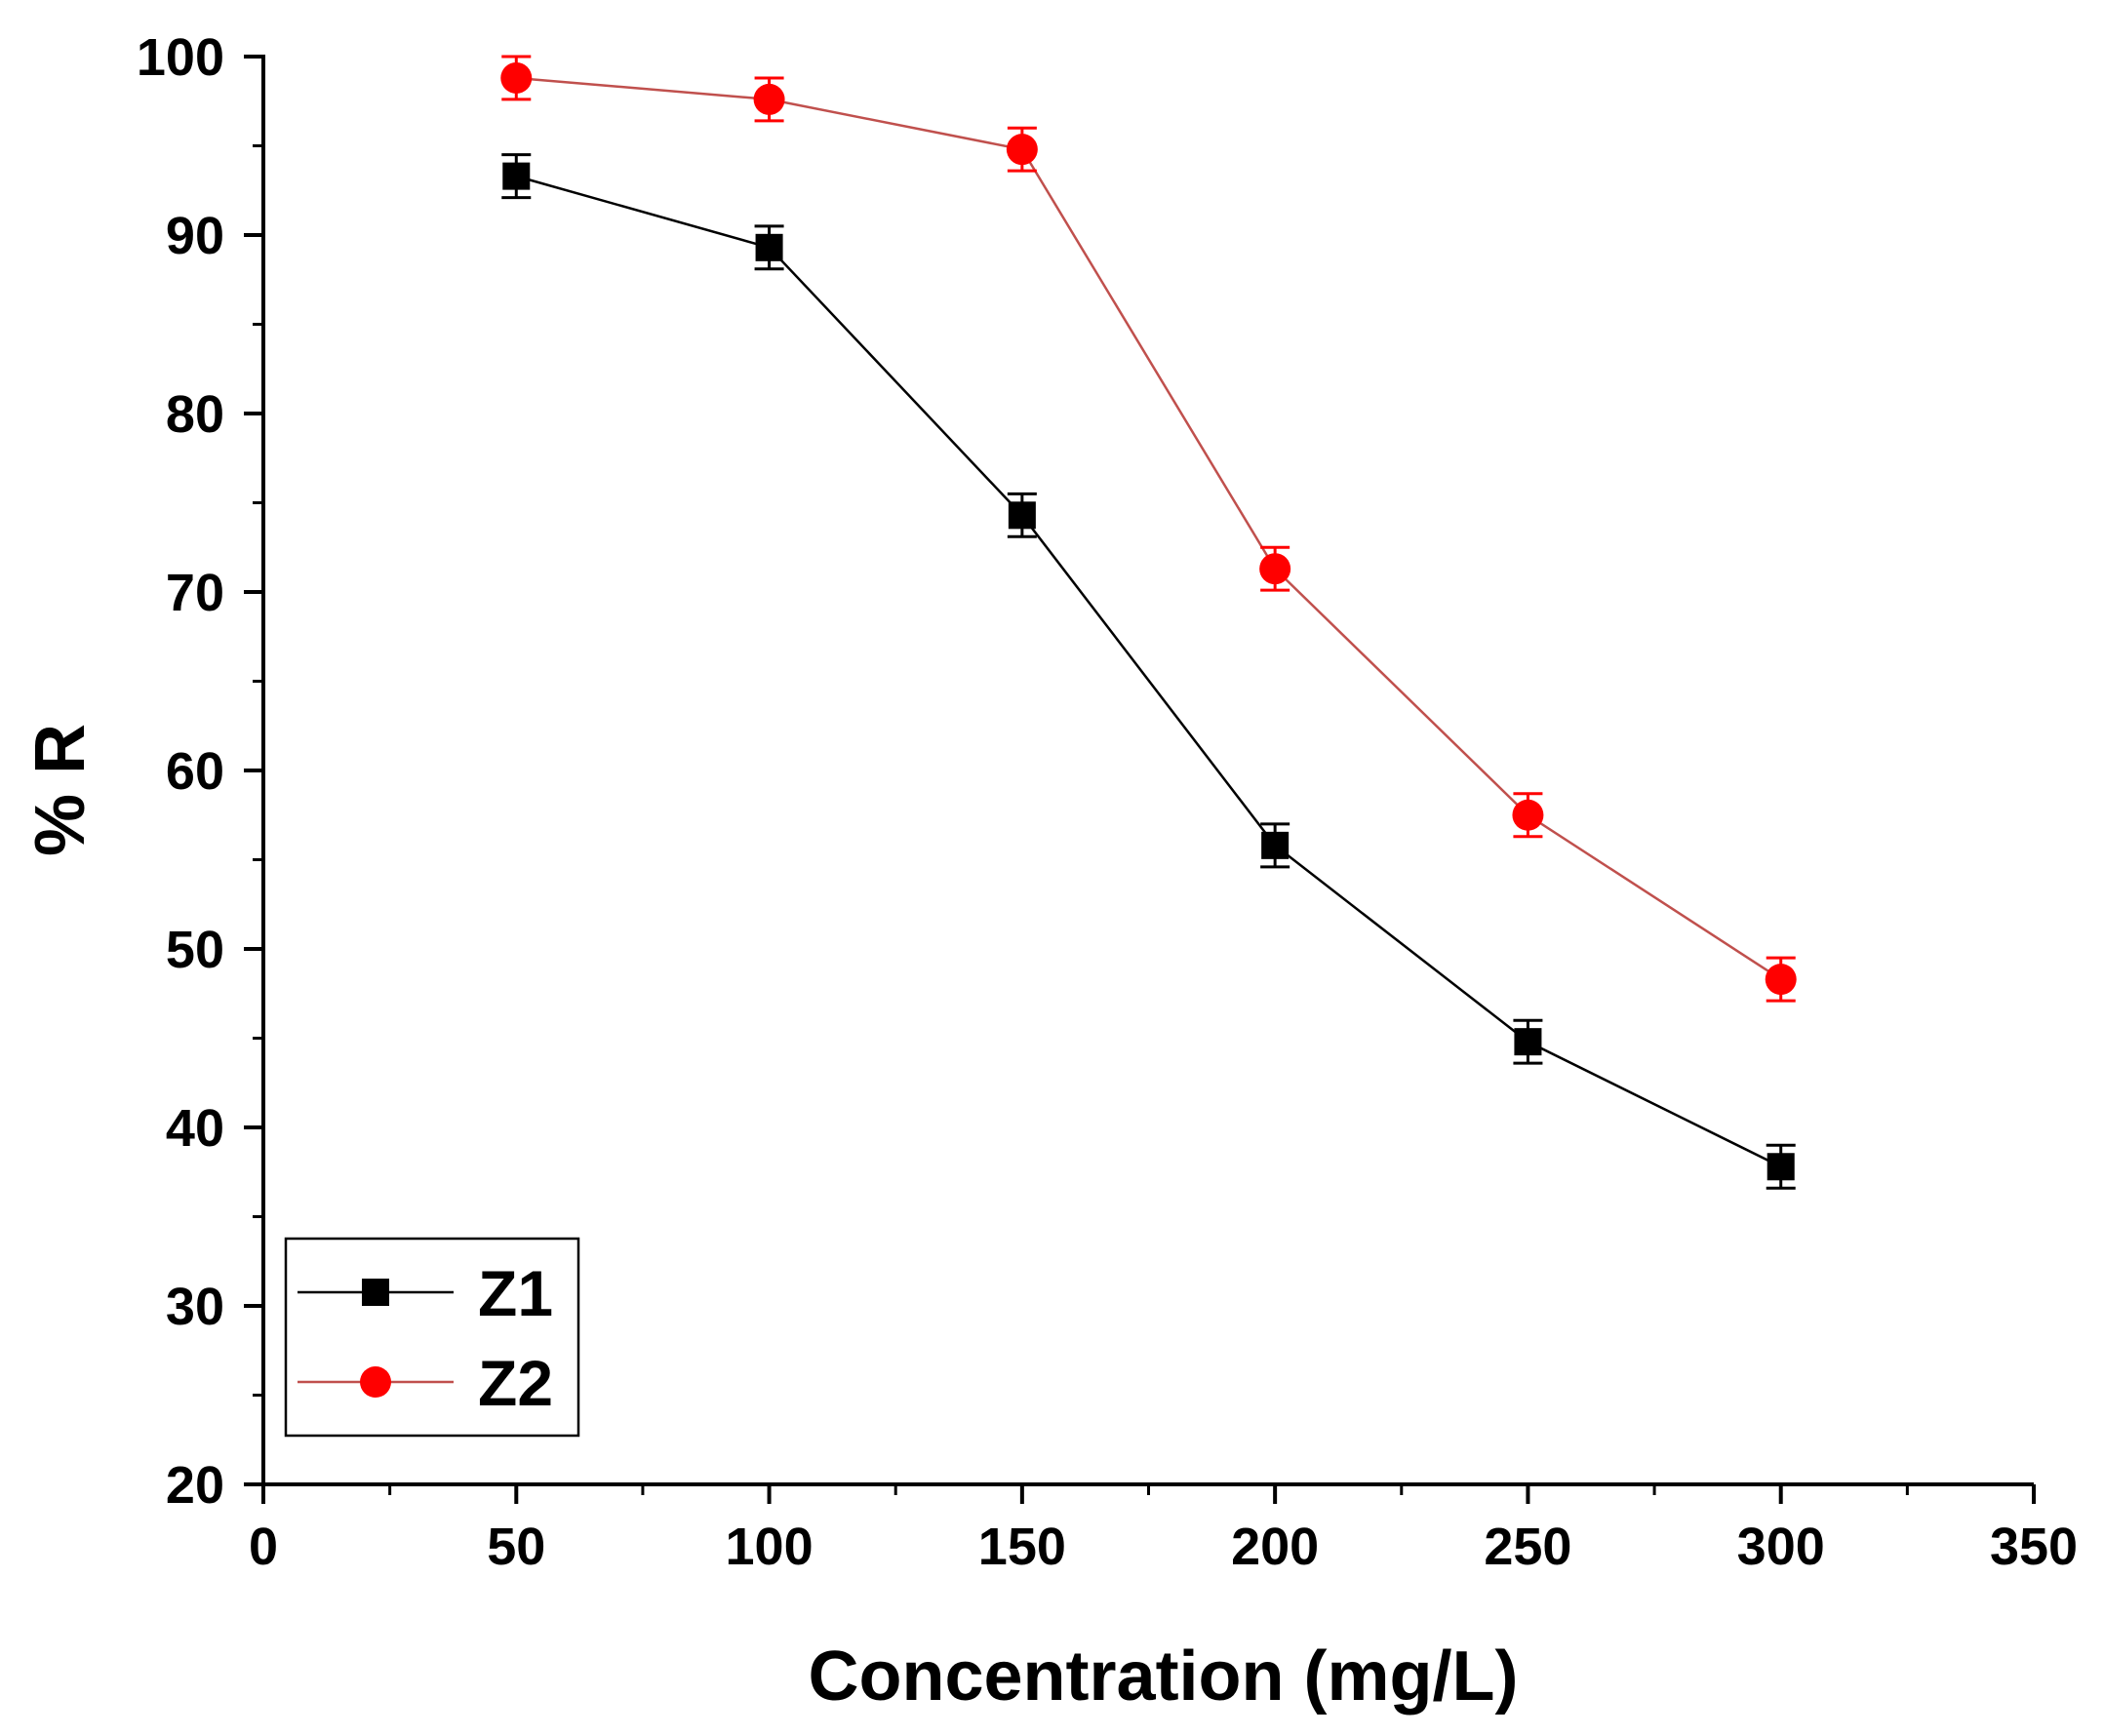  What do you see at coordinates (195, 593) in the screenshot?
I see `y-tick-label: 70` at bounding box center [195, 593].